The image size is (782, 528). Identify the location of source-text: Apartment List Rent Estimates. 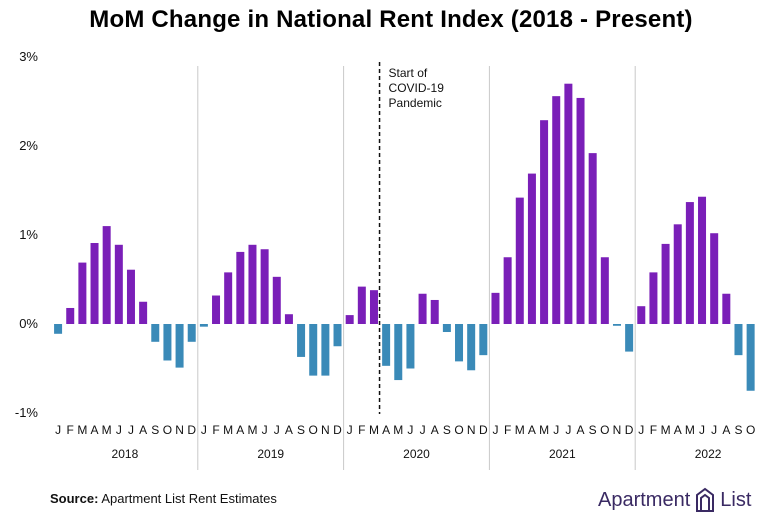
(189, 498).